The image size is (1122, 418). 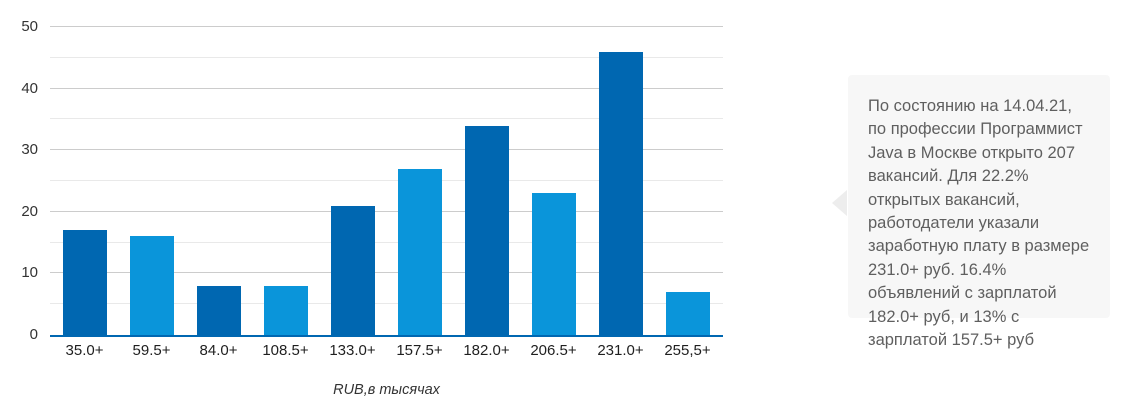 I want to click on x-axis-title: RUB,в тысячах, so click(x=386, y=390).